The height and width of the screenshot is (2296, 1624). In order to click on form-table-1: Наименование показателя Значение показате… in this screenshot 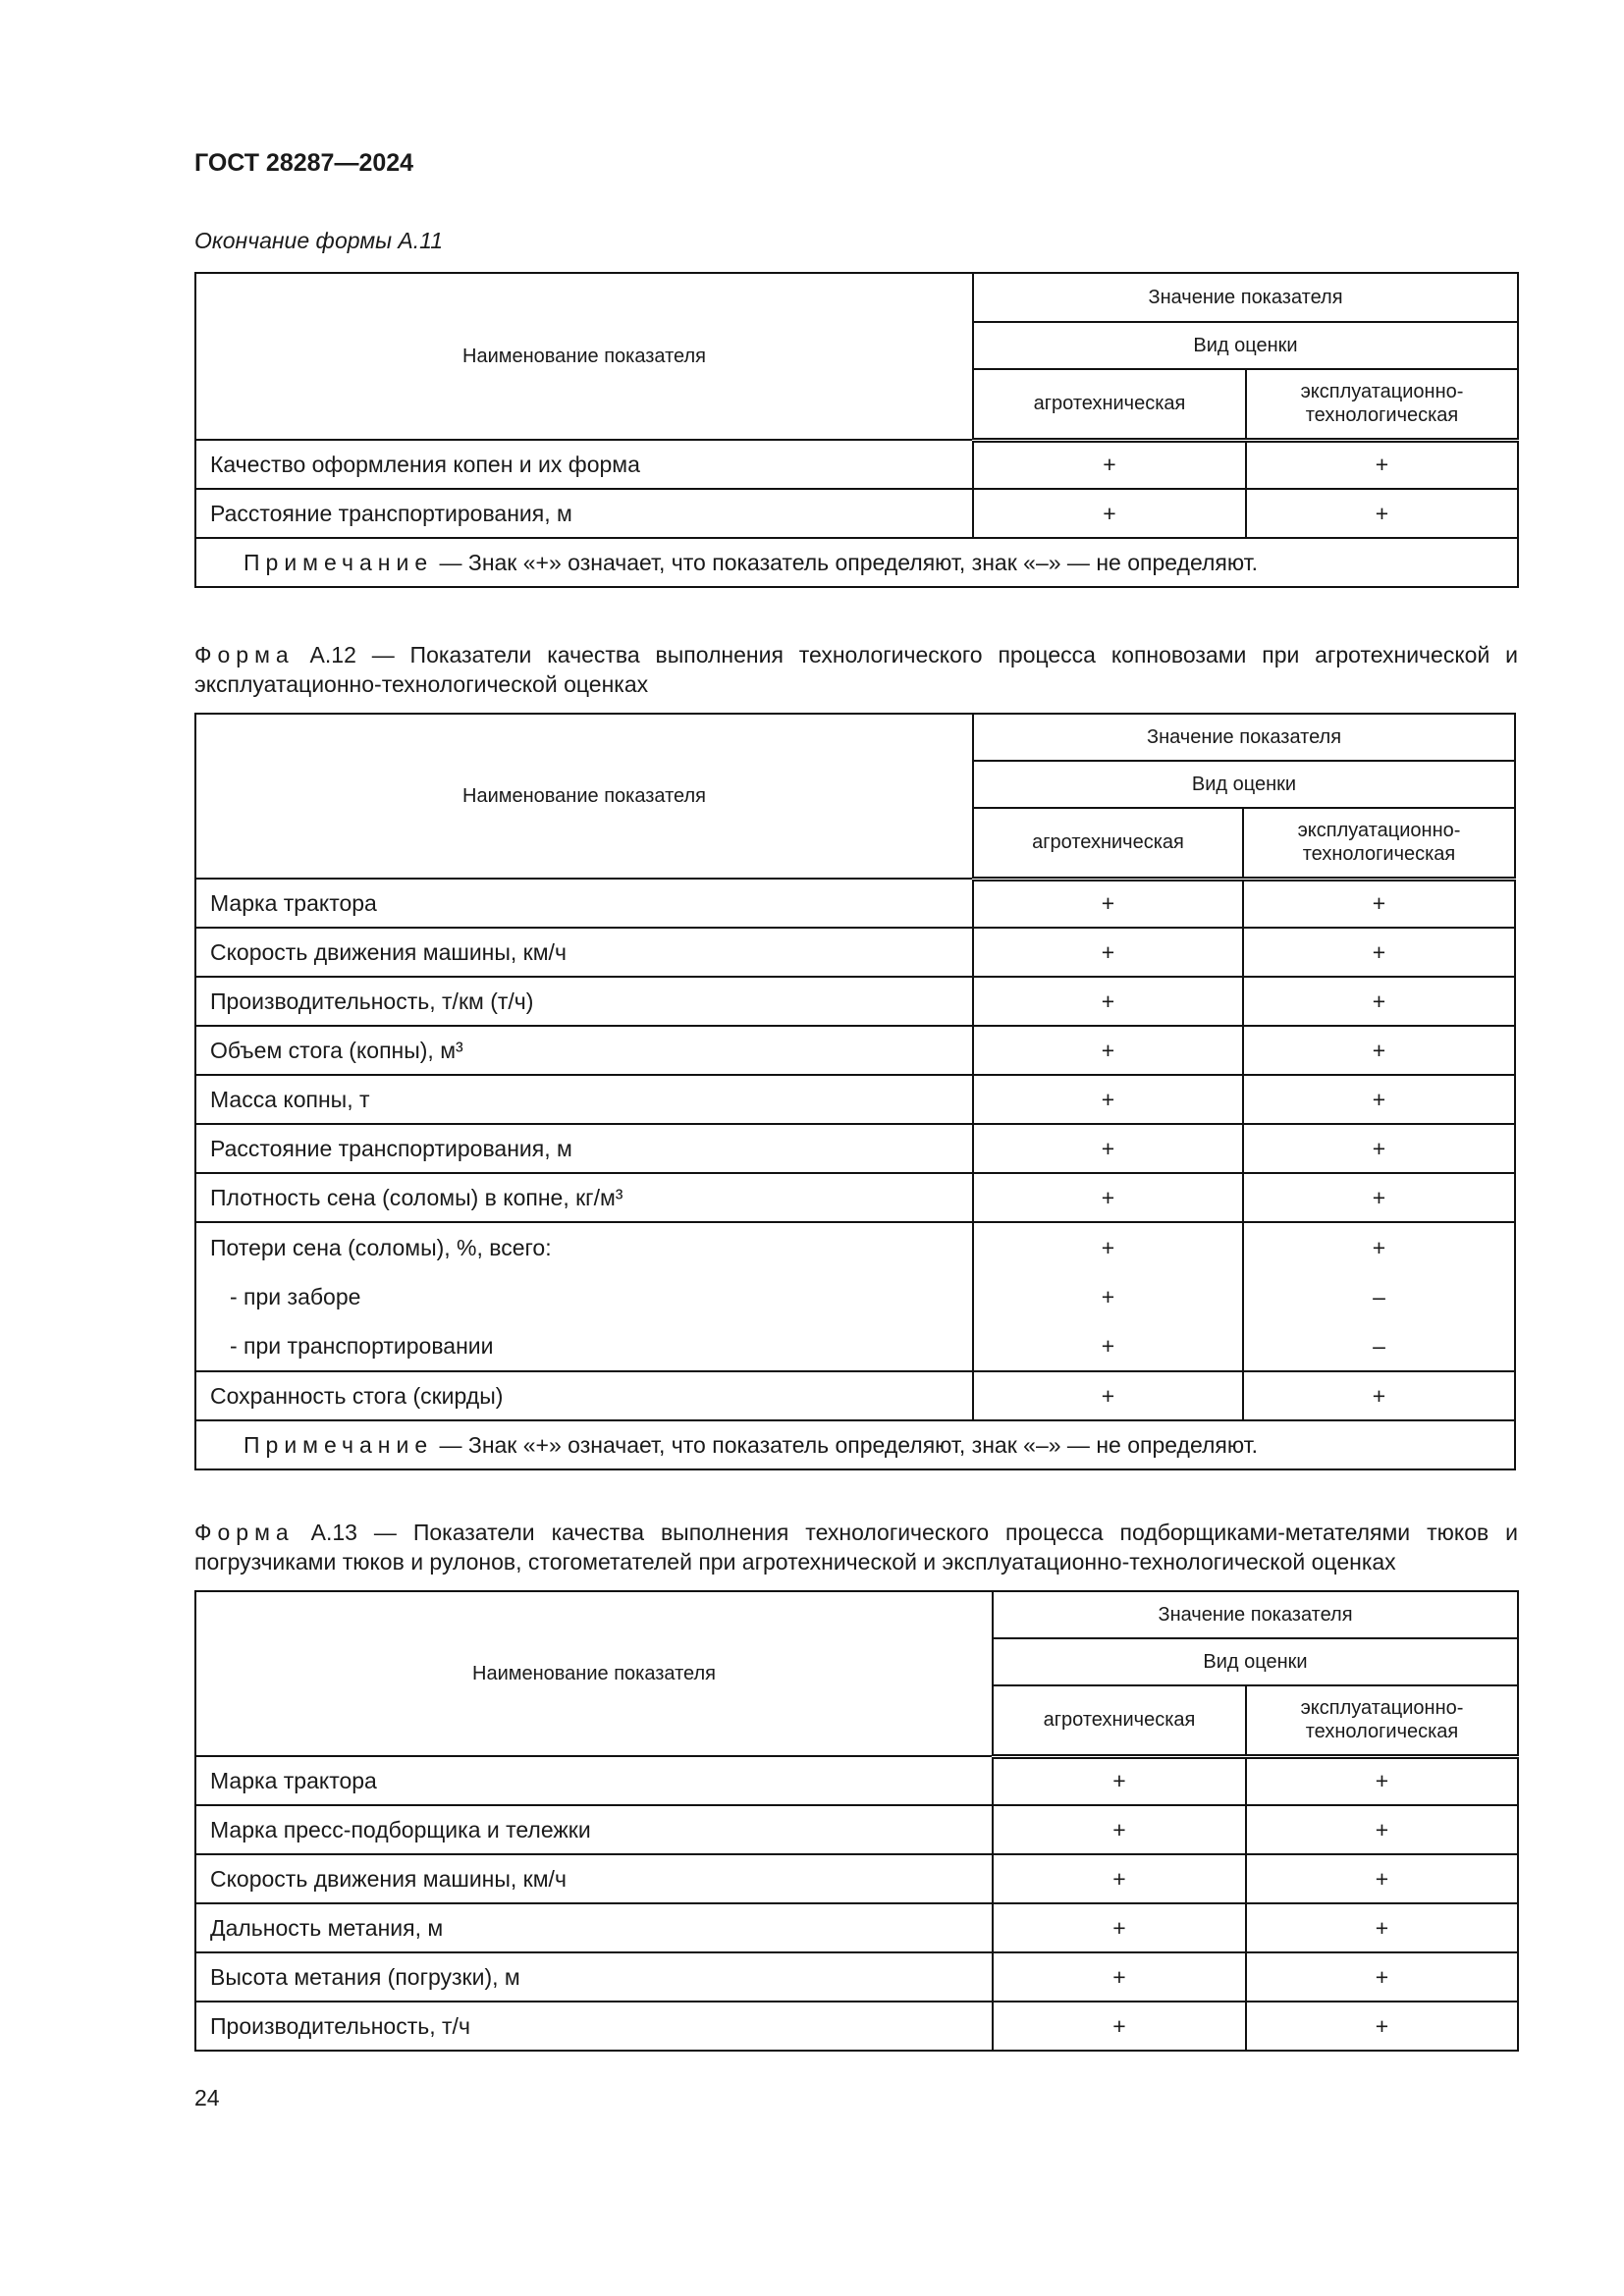, I will do `click(856, 430)`.